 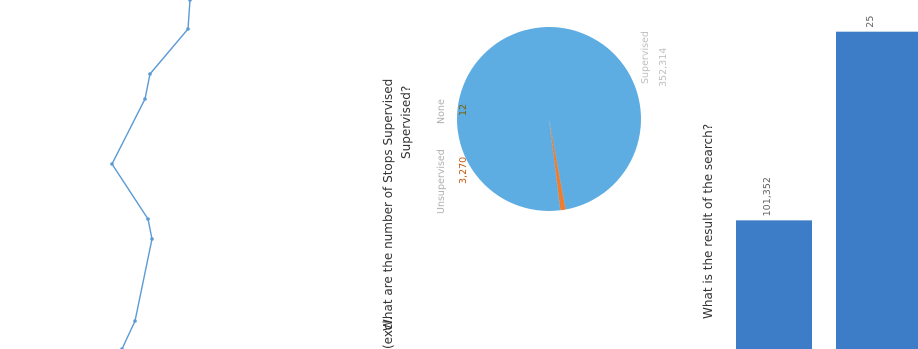 What do you see at coordinates (767, 196) in the screenshot?
I see `bar-value-label: 101,352` at bounding box center [767, 196].